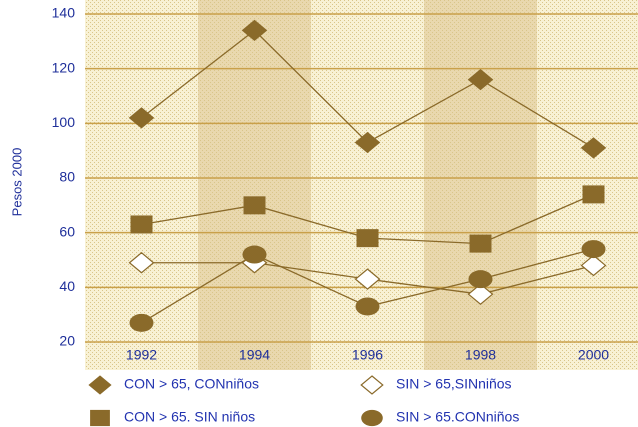  Describe the element at coordinates (64, 122) in the screenshot. I see `y-tick-label: 100` at that location.